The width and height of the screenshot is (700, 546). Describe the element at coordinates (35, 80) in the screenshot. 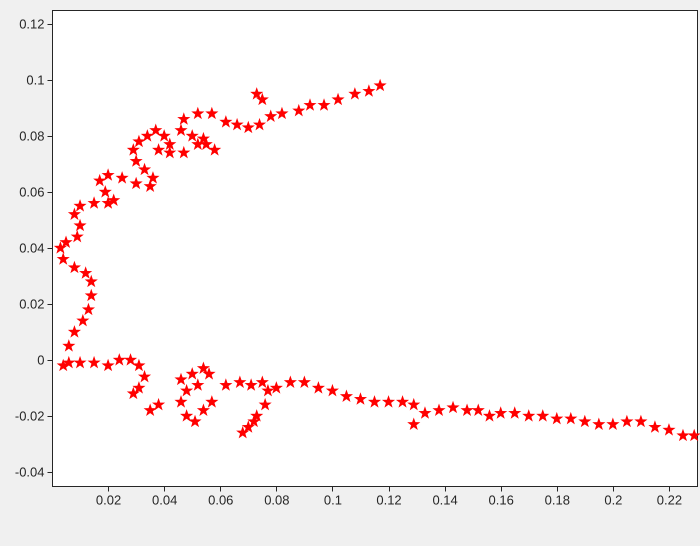

I see `y-tick-label: 0.1` at that location.